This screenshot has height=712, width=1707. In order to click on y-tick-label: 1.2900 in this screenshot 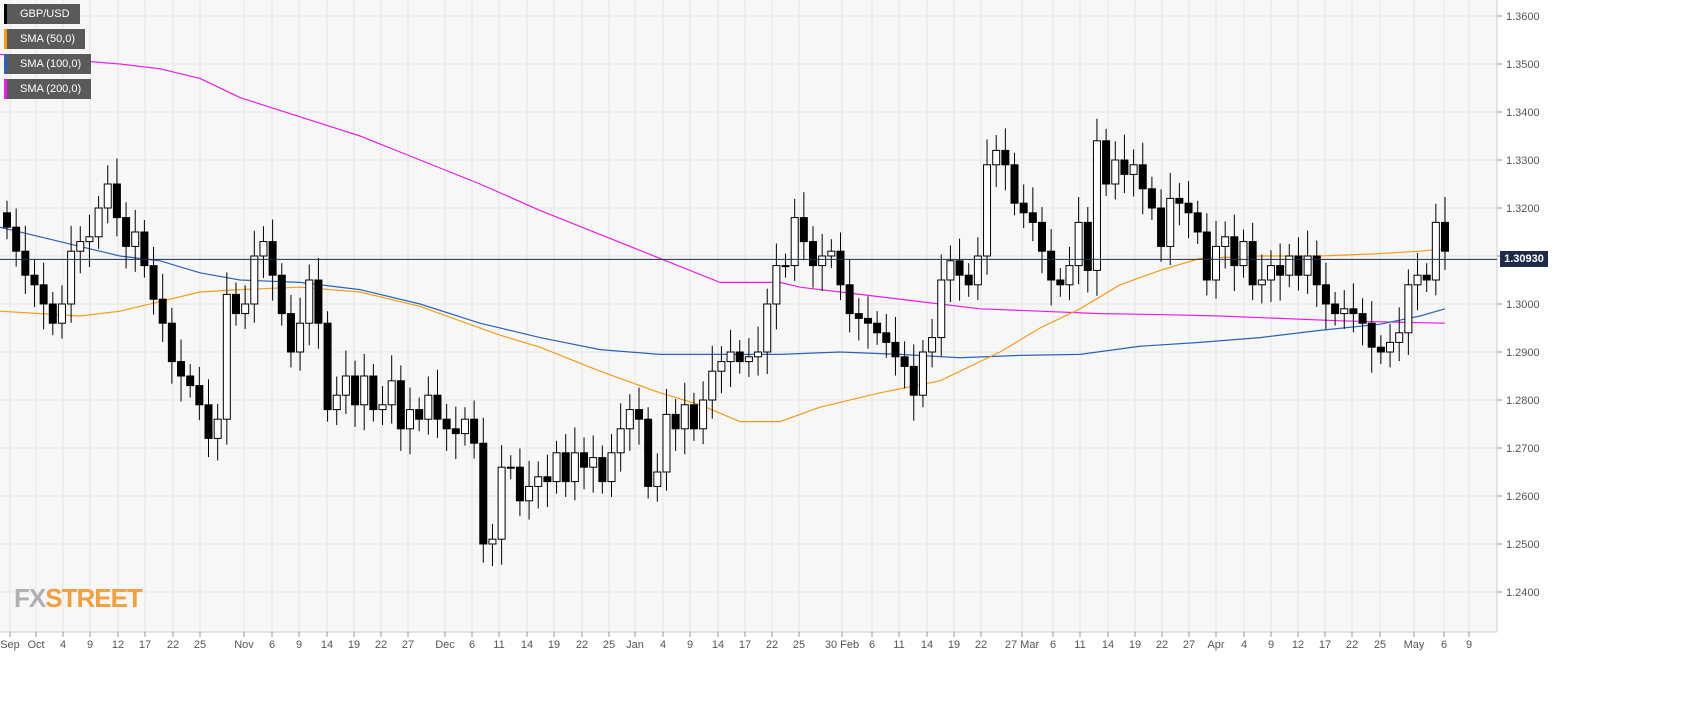, I will do `click(1523, 353)`.